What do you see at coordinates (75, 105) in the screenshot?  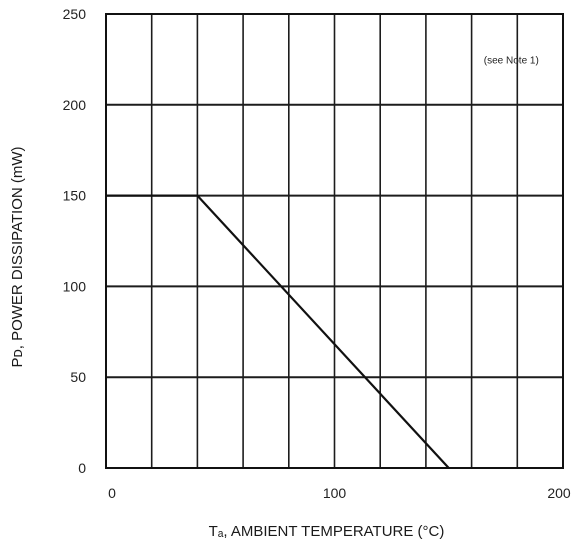 I see `y-tick-label: 200` at bounding box center [75, 105].